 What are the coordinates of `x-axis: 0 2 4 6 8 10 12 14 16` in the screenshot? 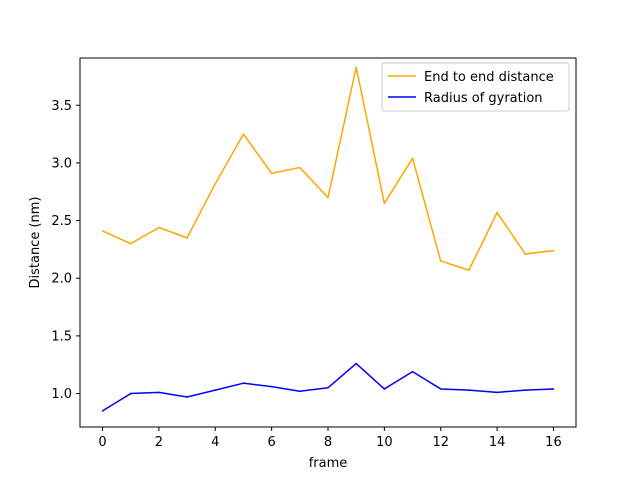 It's located at (330, 438).